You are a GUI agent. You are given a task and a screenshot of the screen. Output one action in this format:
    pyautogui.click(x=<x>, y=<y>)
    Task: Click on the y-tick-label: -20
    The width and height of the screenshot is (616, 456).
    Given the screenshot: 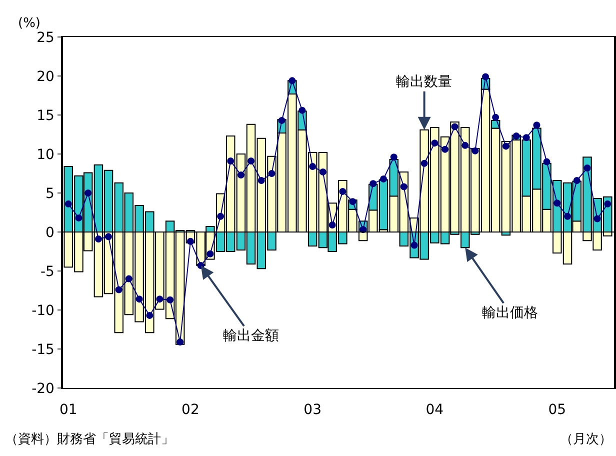 What is the action you would take?
    pyautogui.click(x=43, y=388)
    